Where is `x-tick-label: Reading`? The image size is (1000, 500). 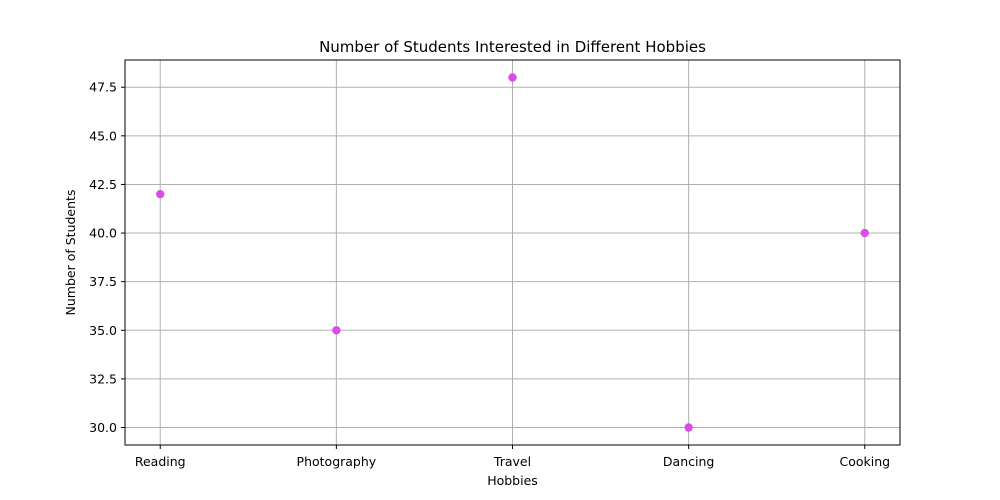 x-tick-label: Reading is located at coordinates (160, 461).